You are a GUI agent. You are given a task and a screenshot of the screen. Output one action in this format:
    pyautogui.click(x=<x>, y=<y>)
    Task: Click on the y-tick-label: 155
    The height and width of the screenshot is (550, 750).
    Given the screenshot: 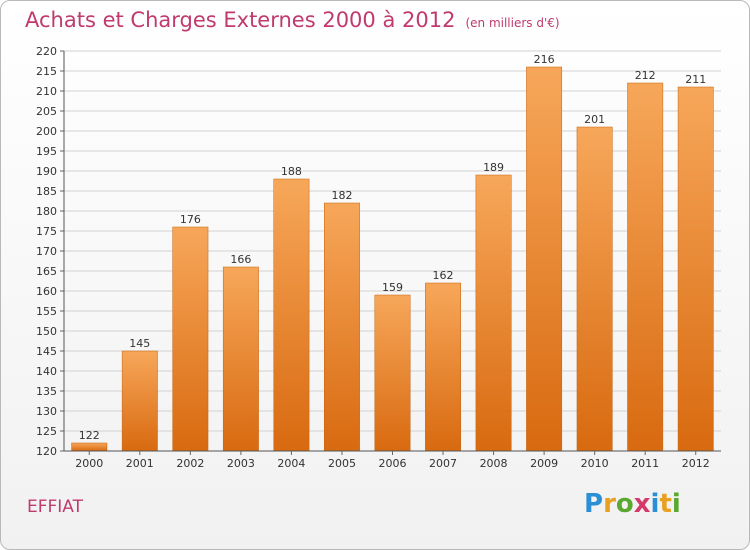 What is the action you would take?
    pyautogui.click(x=46, y=311)
    